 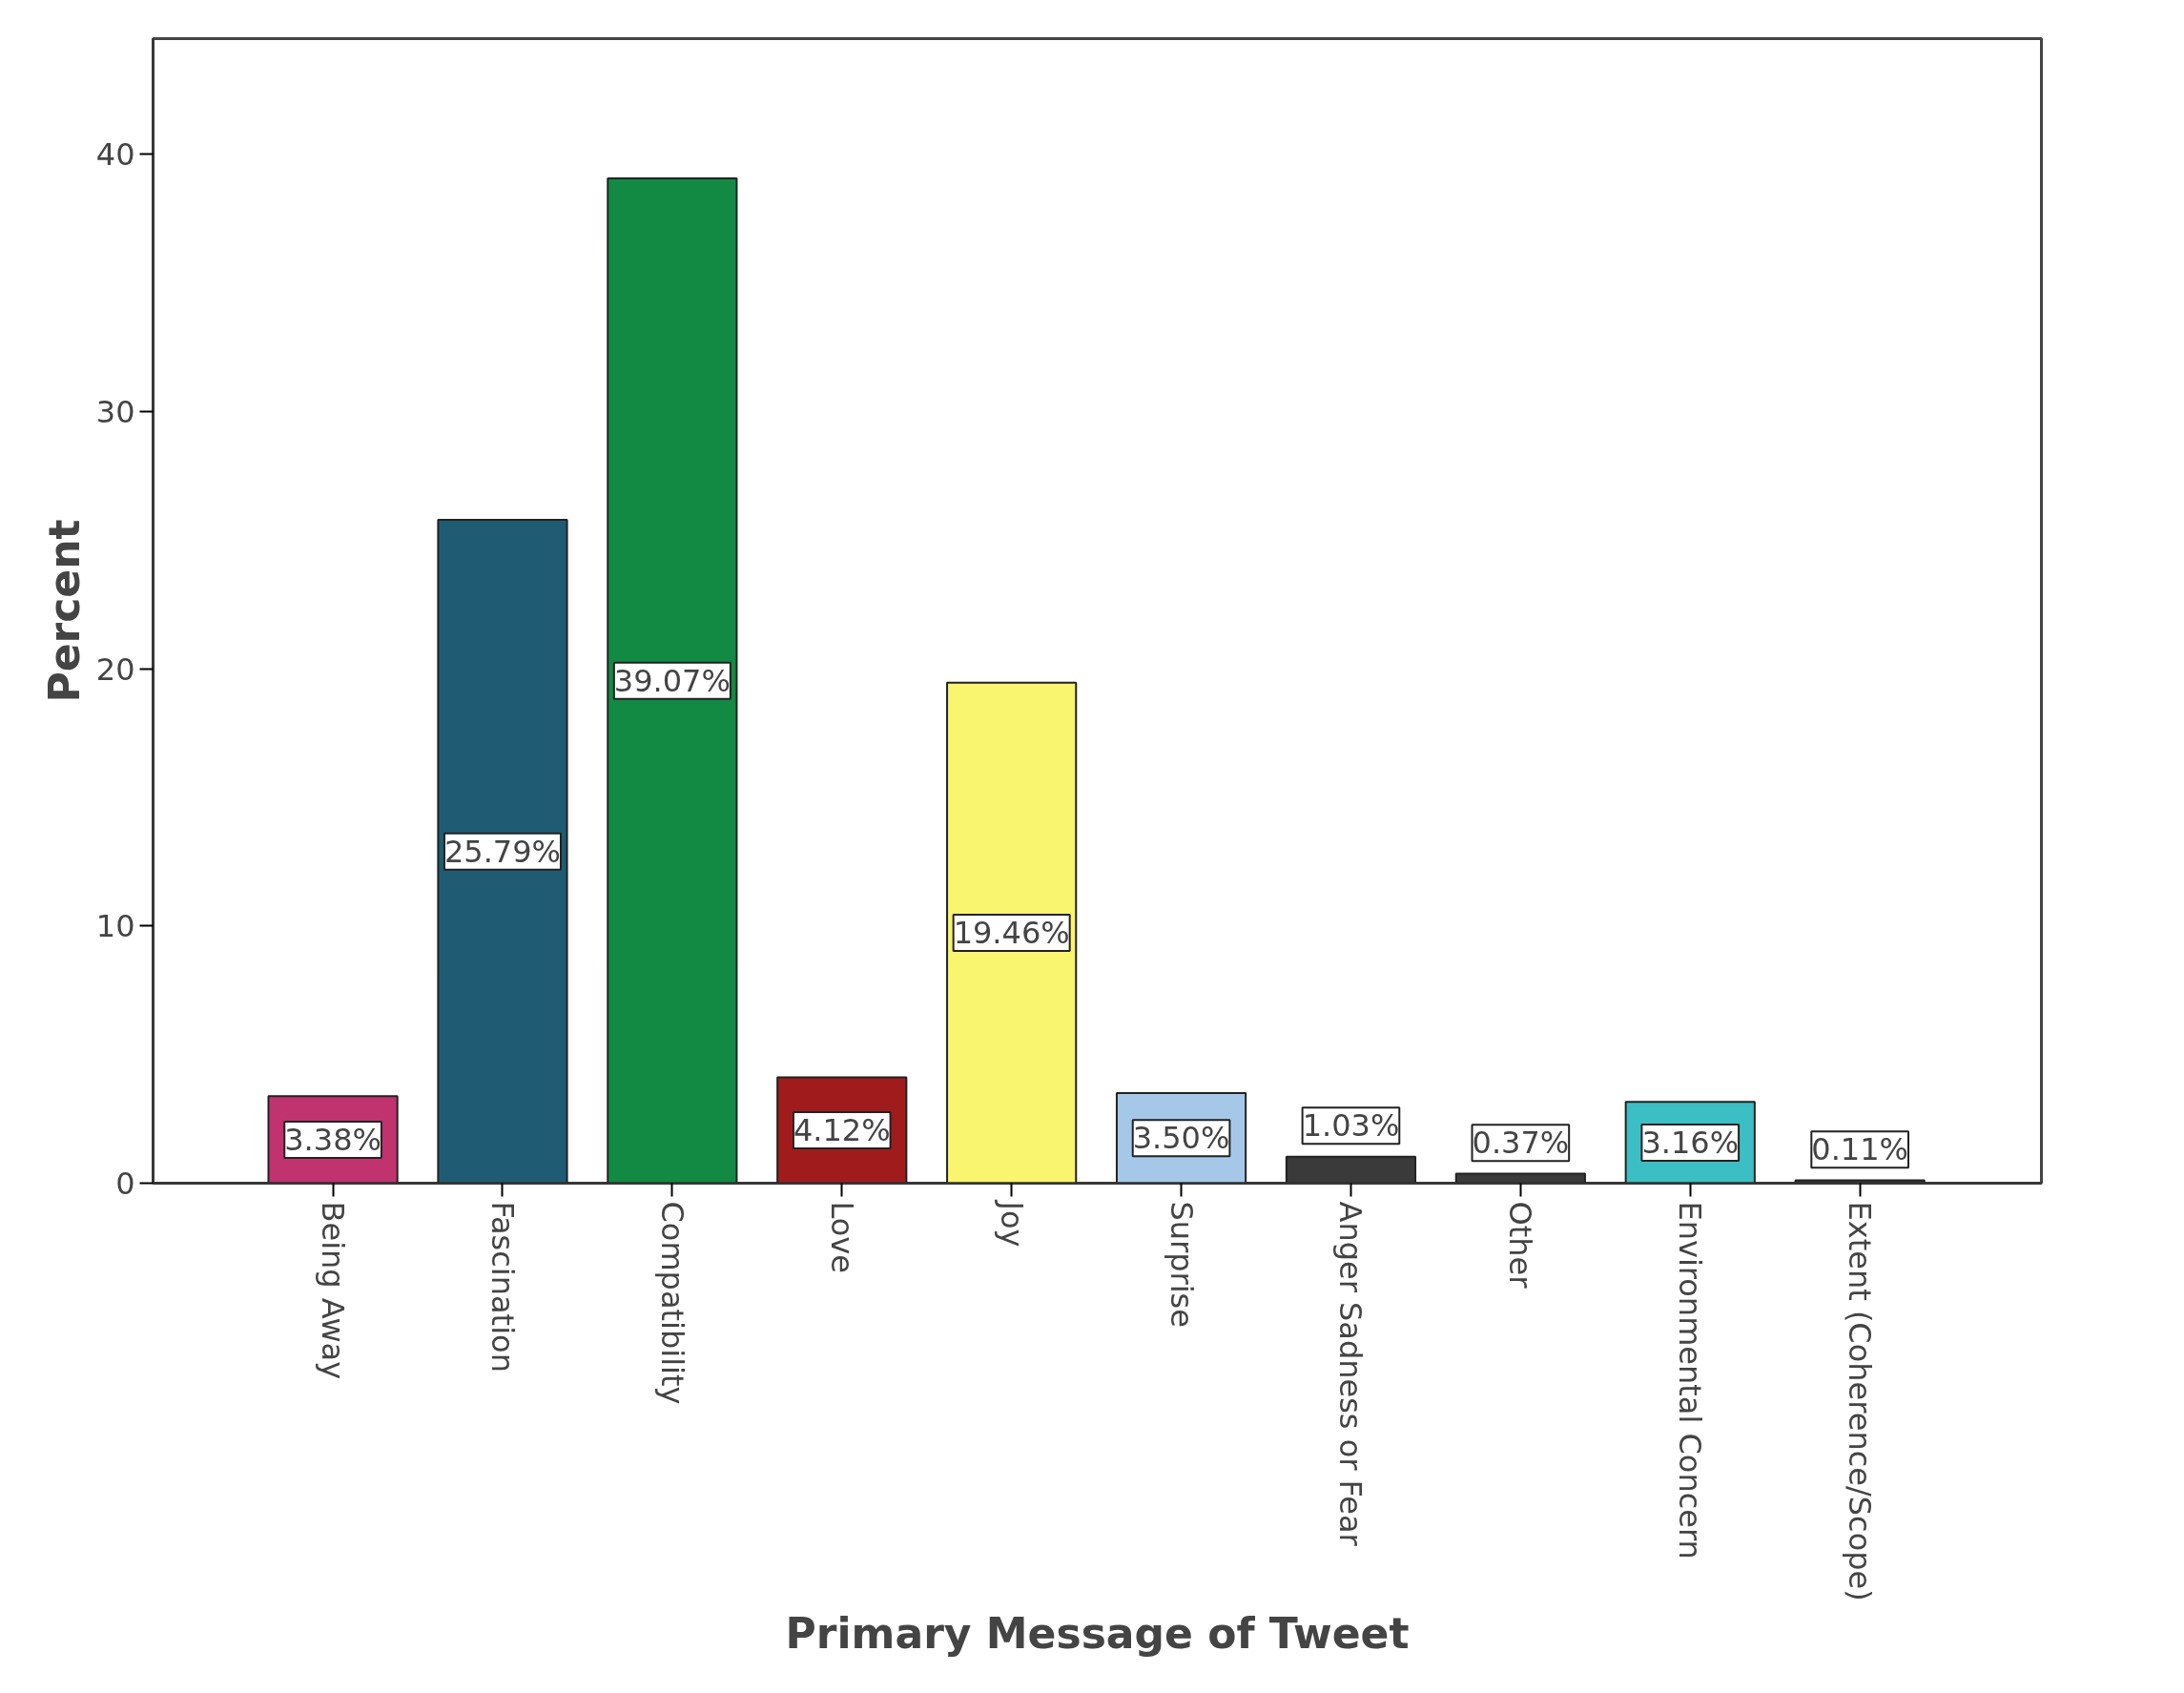 I want to click on x-tick-label: Love, so click(x=841, y=1237).